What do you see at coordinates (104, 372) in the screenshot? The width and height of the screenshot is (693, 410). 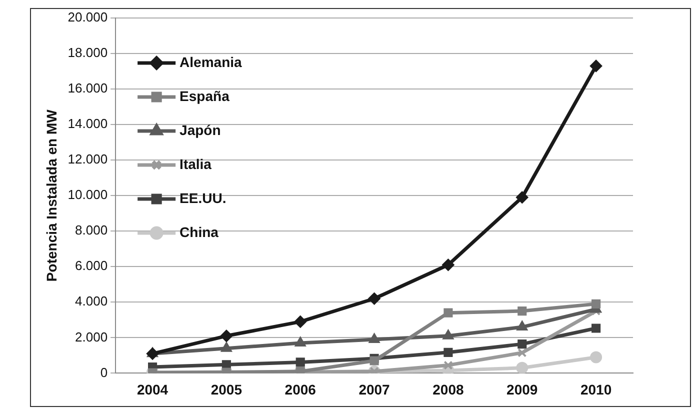 I see `y-tick-label: 0` at bounding box center [104, 372].